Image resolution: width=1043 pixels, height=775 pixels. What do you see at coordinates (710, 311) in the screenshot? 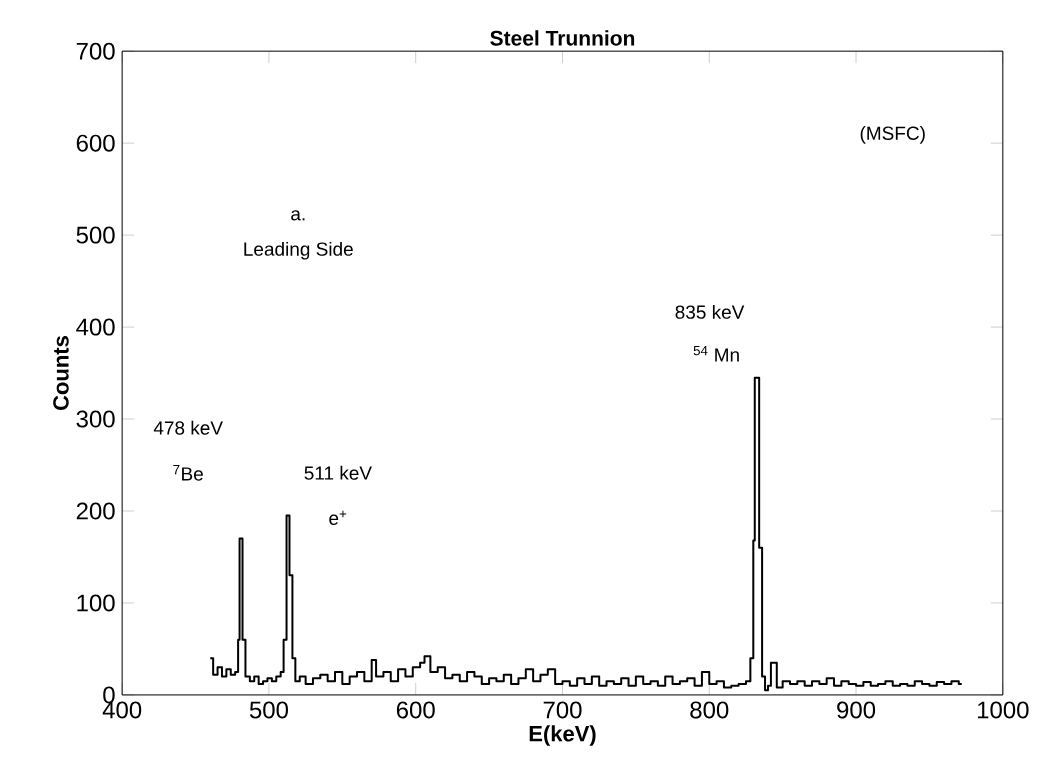
I see `annotation: 835 keV` at bounding box center [710, 311].